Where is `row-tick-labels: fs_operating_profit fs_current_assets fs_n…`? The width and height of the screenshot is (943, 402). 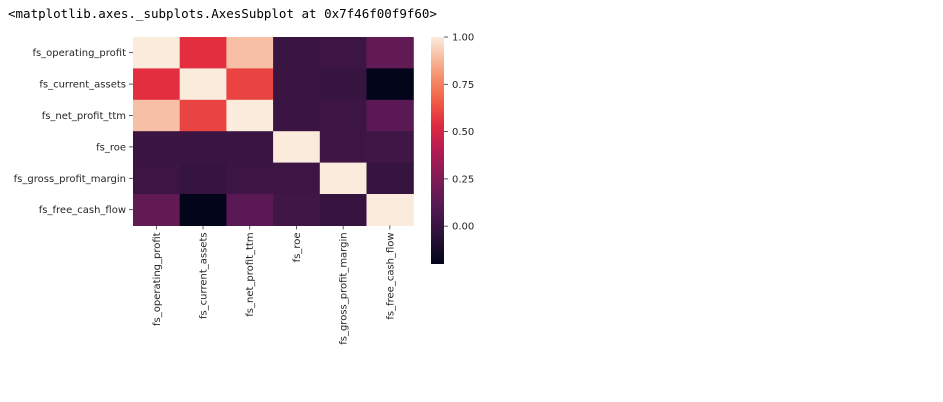 row-tick-labels: fs_operating_profit fs_current_assets fs_n… is located at coordinates (73, 132).